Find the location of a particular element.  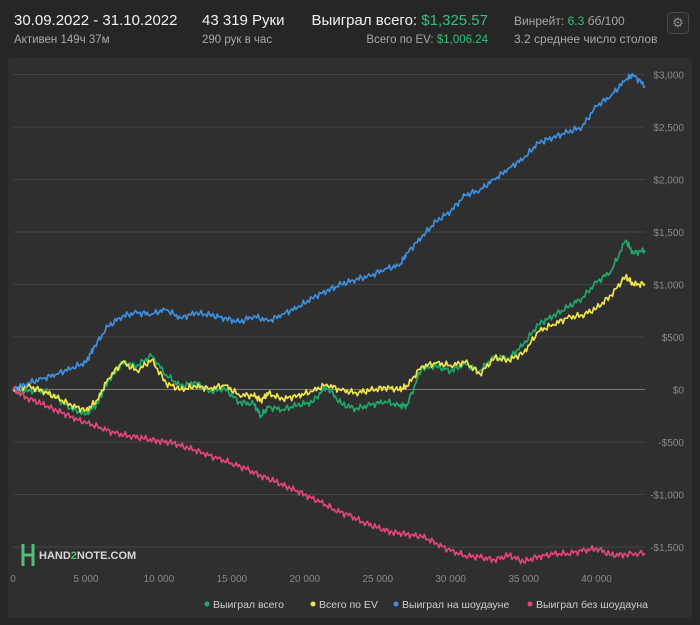

winrate-unit: бб/100 is located at coordinates (606, 21).